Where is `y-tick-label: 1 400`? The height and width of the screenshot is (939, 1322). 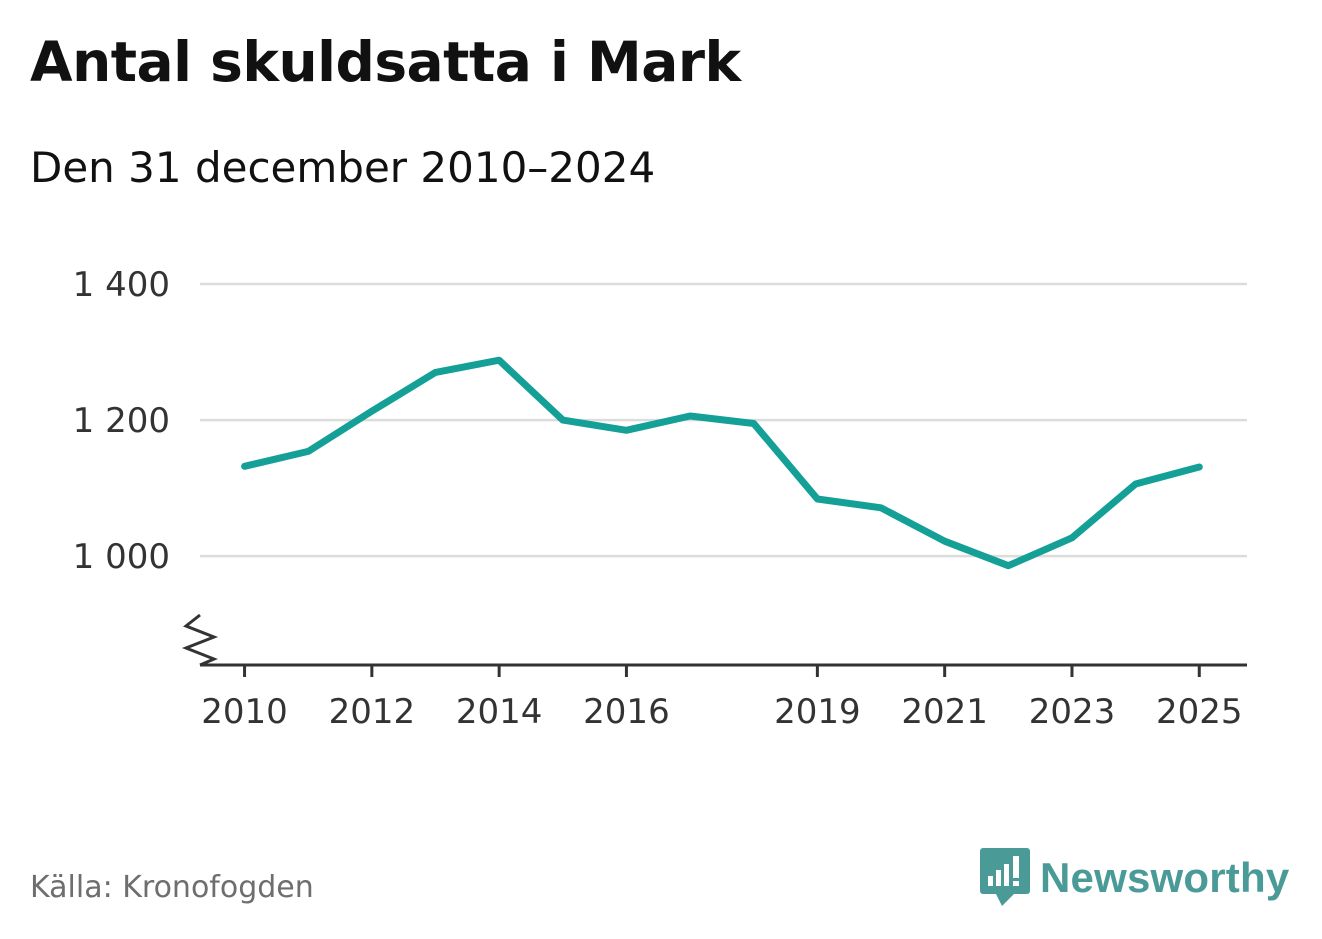
y-tick-label: 1 400 is located at coordinates (121, 285).